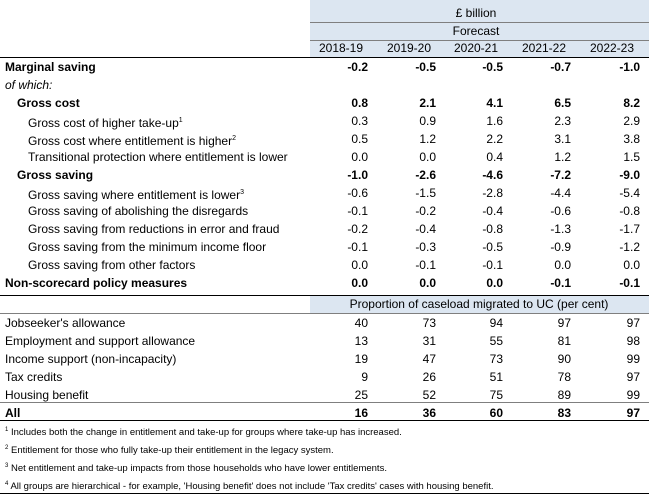  What do you see at coordinates (180, 120) in the screenshot?
I see `footnote-marker: 1` at bounding box center [180, 120].